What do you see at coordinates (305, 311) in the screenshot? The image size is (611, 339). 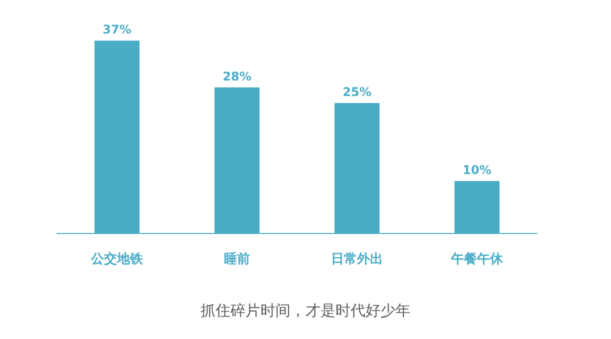 I see `text: 抓住碎片时间，才是时代好少年` at bounding box center [305, 311].